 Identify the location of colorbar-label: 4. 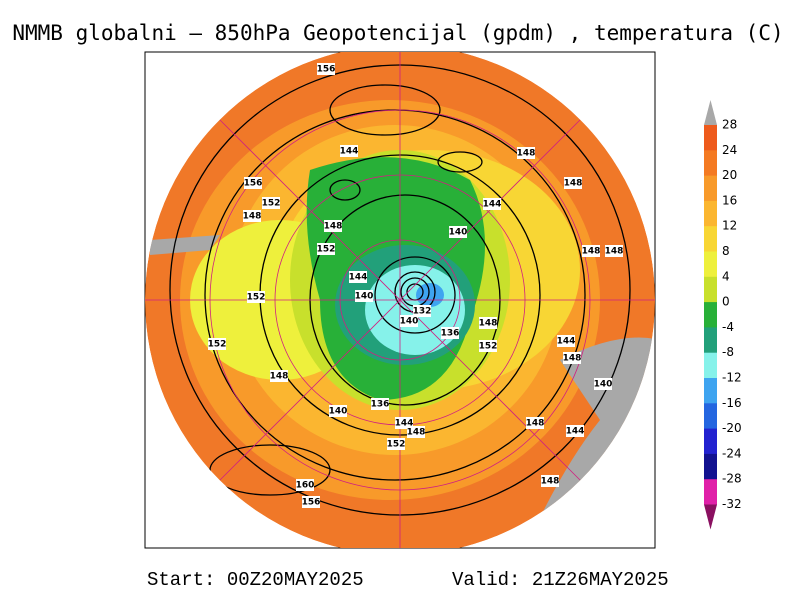
(726, 276).